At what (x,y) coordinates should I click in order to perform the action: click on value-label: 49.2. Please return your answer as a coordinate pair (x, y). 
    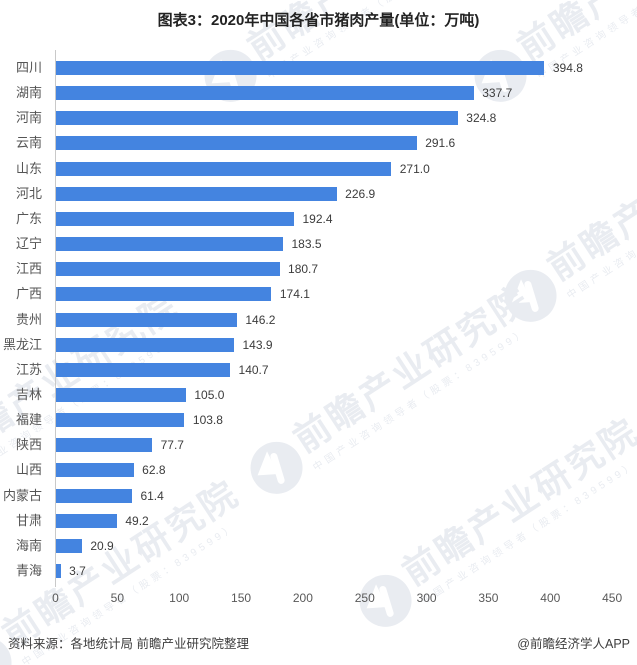
    Looking at the image, I should click on (137, 520).